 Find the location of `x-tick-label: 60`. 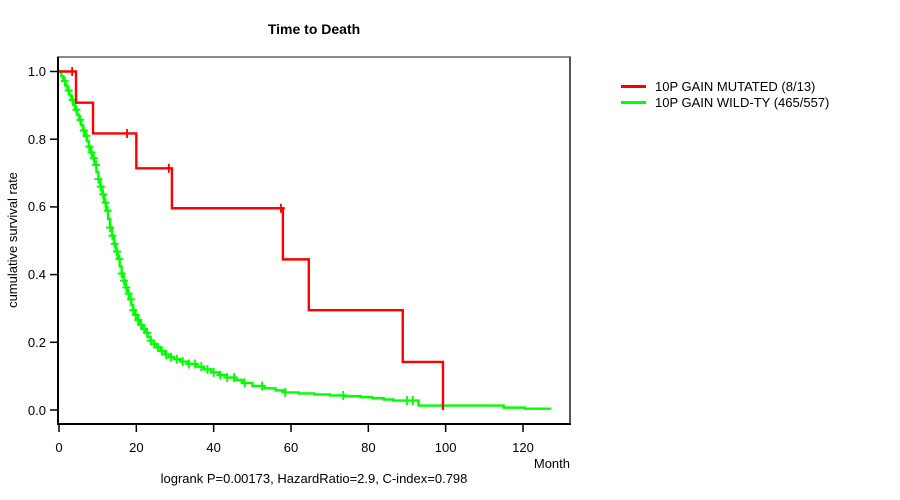

x-tick-label: 60 is located at coordinates (291, 447).